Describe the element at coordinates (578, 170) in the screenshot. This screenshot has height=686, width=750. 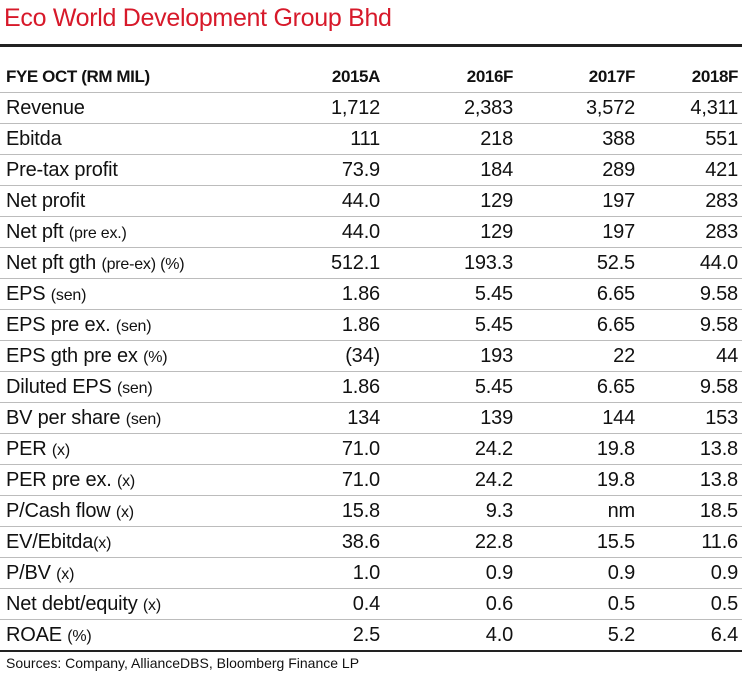
I see `cell-value: 289` at that location.